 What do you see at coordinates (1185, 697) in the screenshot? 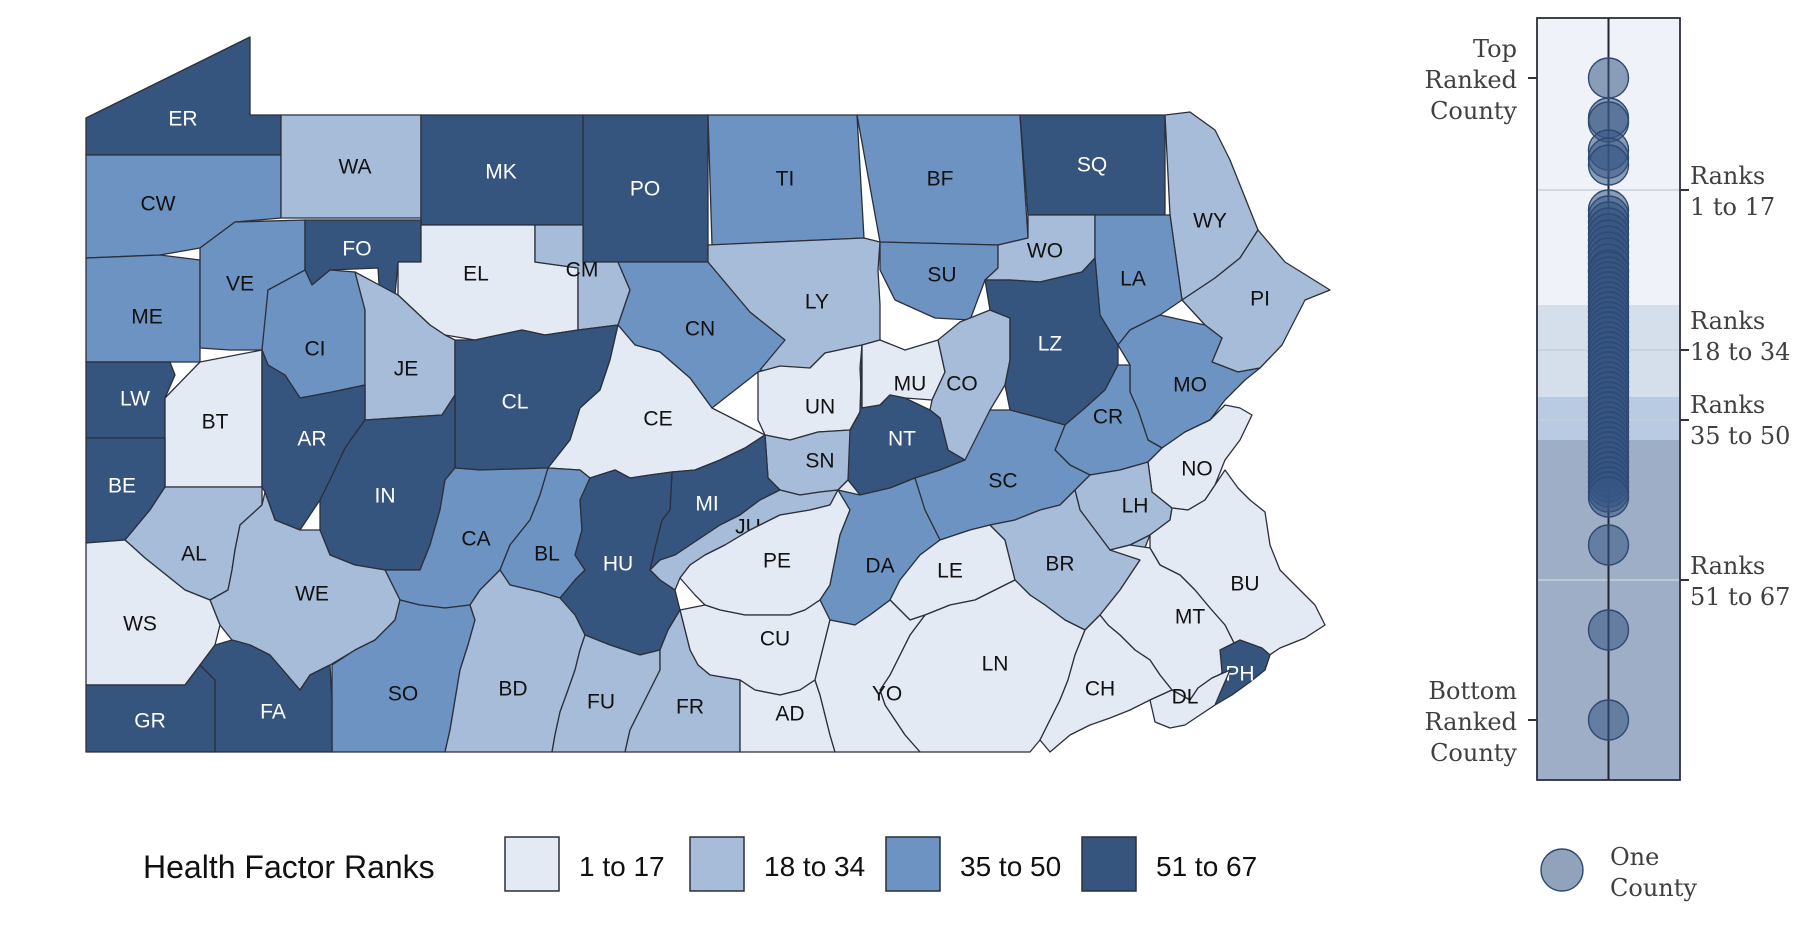
I see `county-label: DL` at bounding box center [1185, 697].